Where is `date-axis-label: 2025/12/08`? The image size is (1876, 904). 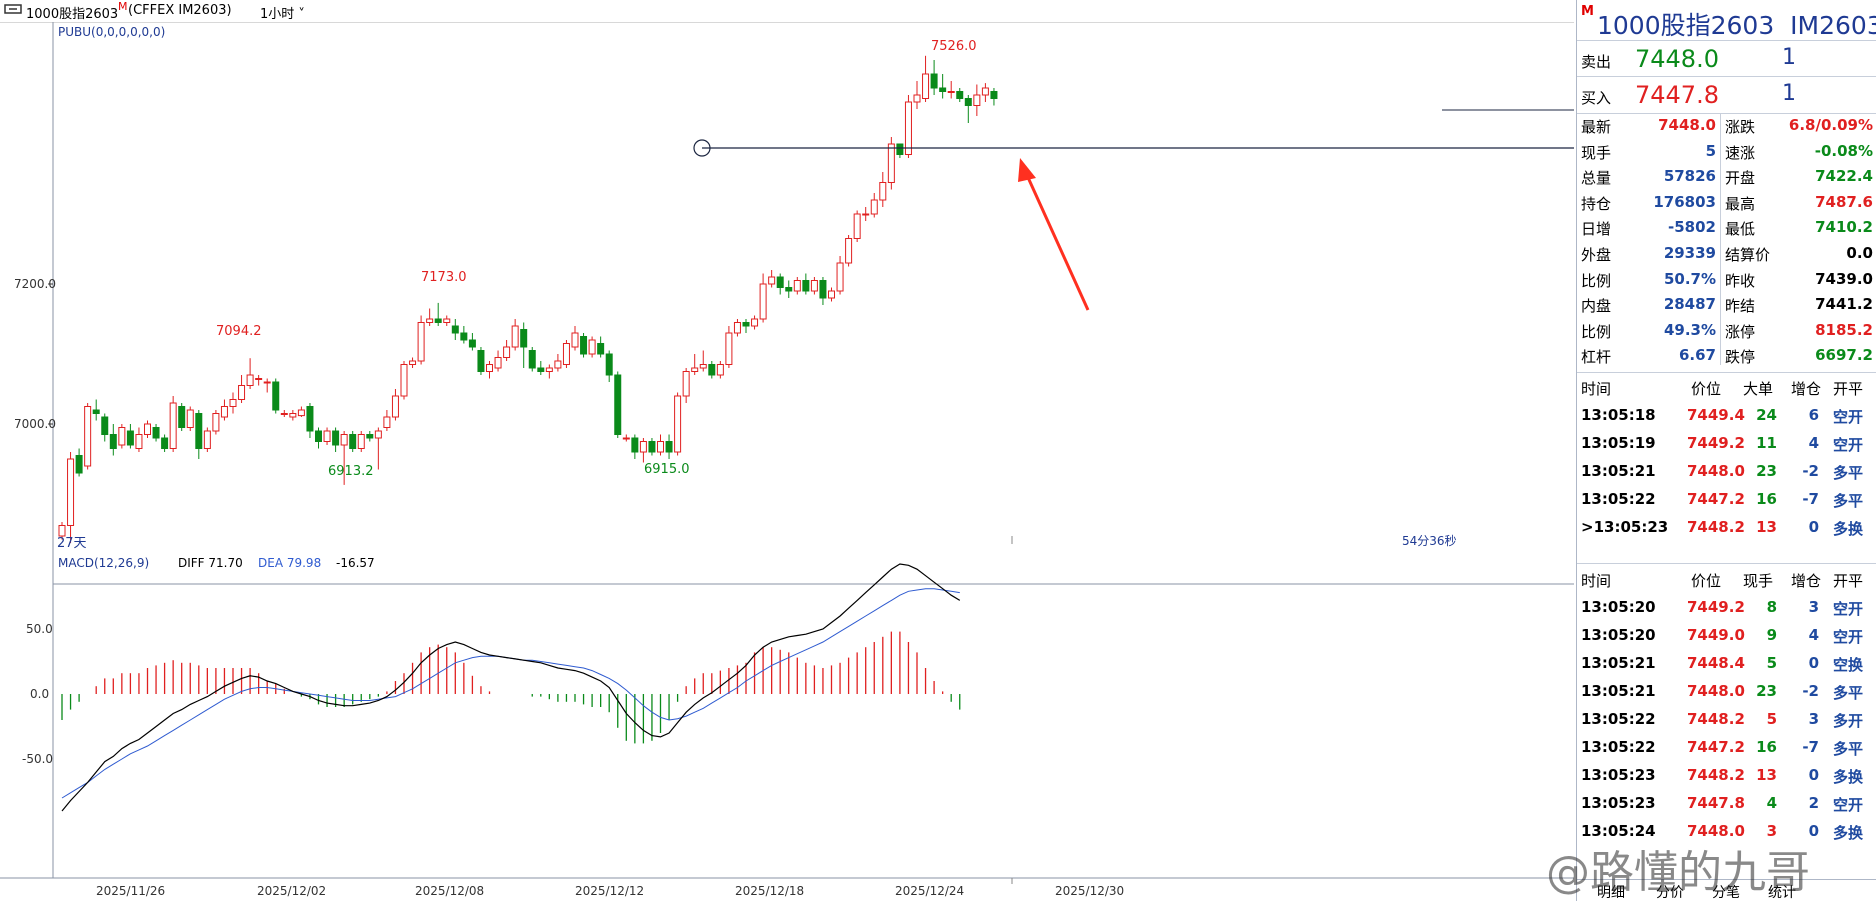
date-axis-label: 2025/12/08 is located at coordinates (449, 891).